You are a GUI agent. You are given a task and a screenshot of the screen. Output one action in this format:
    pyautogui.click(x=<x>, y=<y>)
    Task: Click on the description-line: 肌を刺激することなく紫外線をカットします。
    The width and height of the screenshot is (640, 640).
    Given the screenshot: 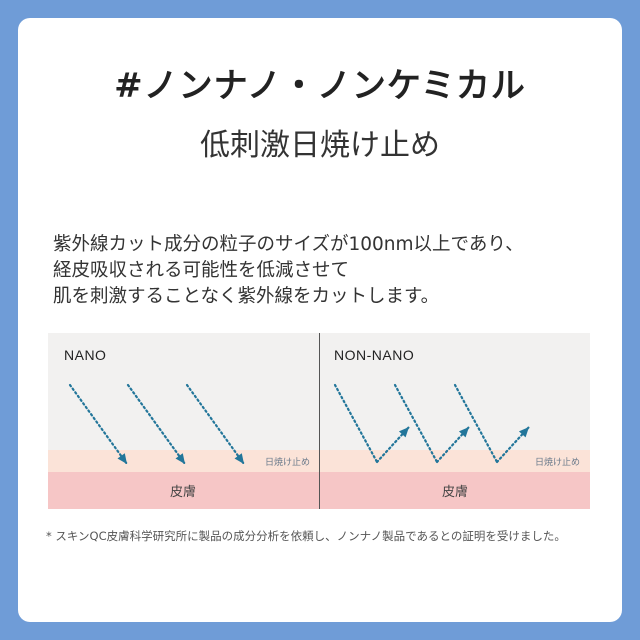 What is the action you would take?
    pyautogui.click(x=246, y=296)
    